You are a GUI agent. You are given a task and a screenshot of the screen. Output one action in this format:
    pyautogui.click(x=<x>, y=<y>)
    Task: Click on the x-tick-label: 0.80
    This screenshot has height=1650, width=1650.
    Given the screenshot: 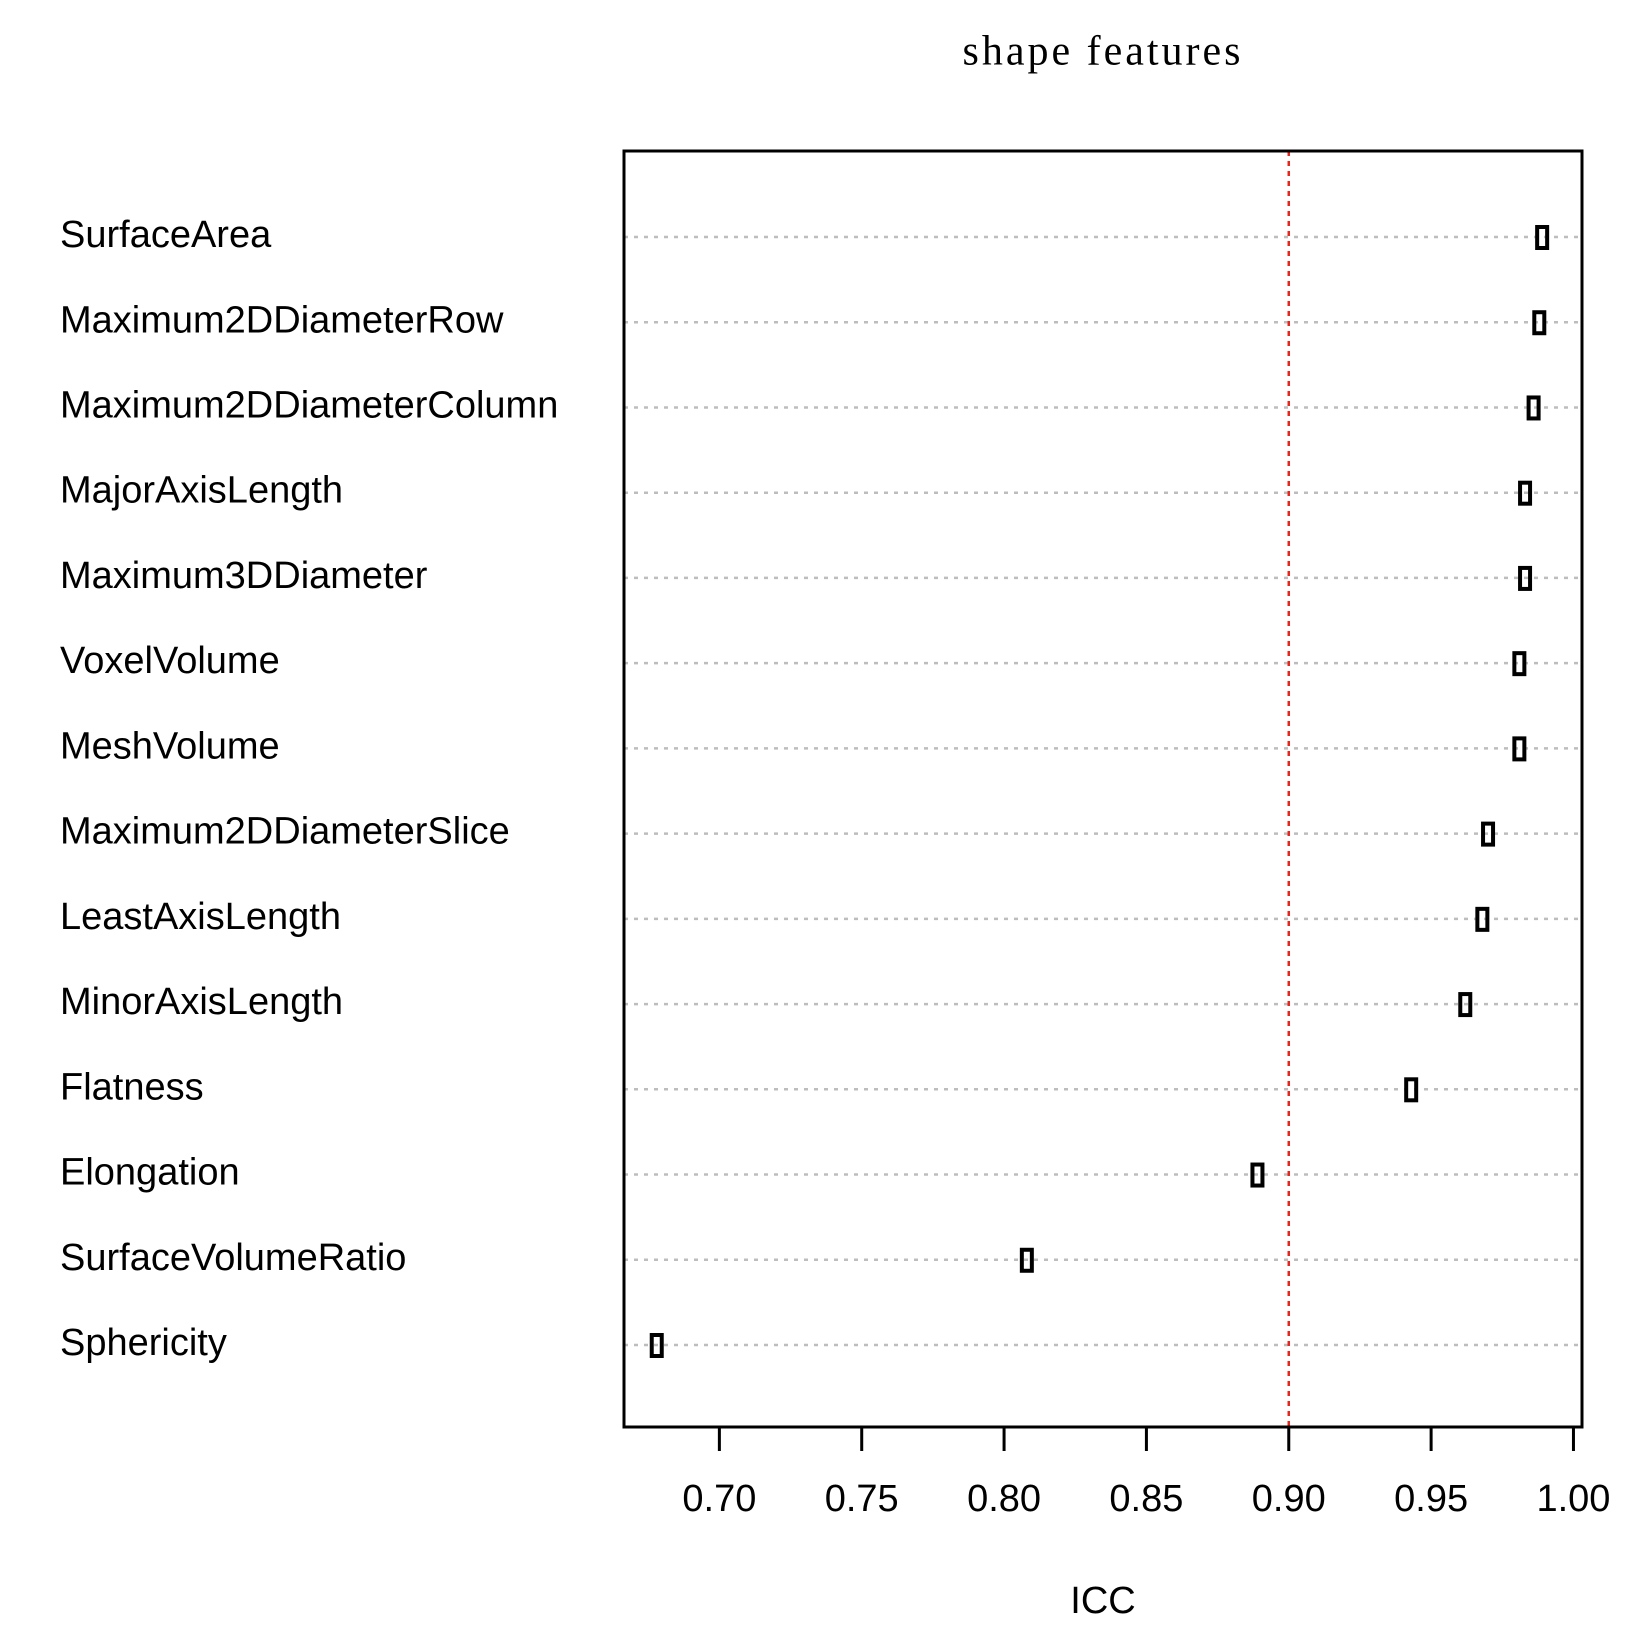 What is the action you would take?
    pyautogui.click(x=1004, y=1499)
    